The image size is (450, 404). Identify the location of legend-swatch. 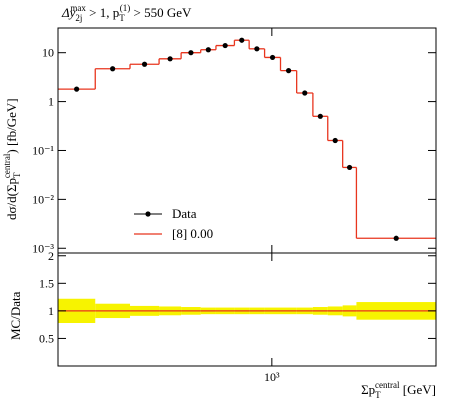
(148, 214).